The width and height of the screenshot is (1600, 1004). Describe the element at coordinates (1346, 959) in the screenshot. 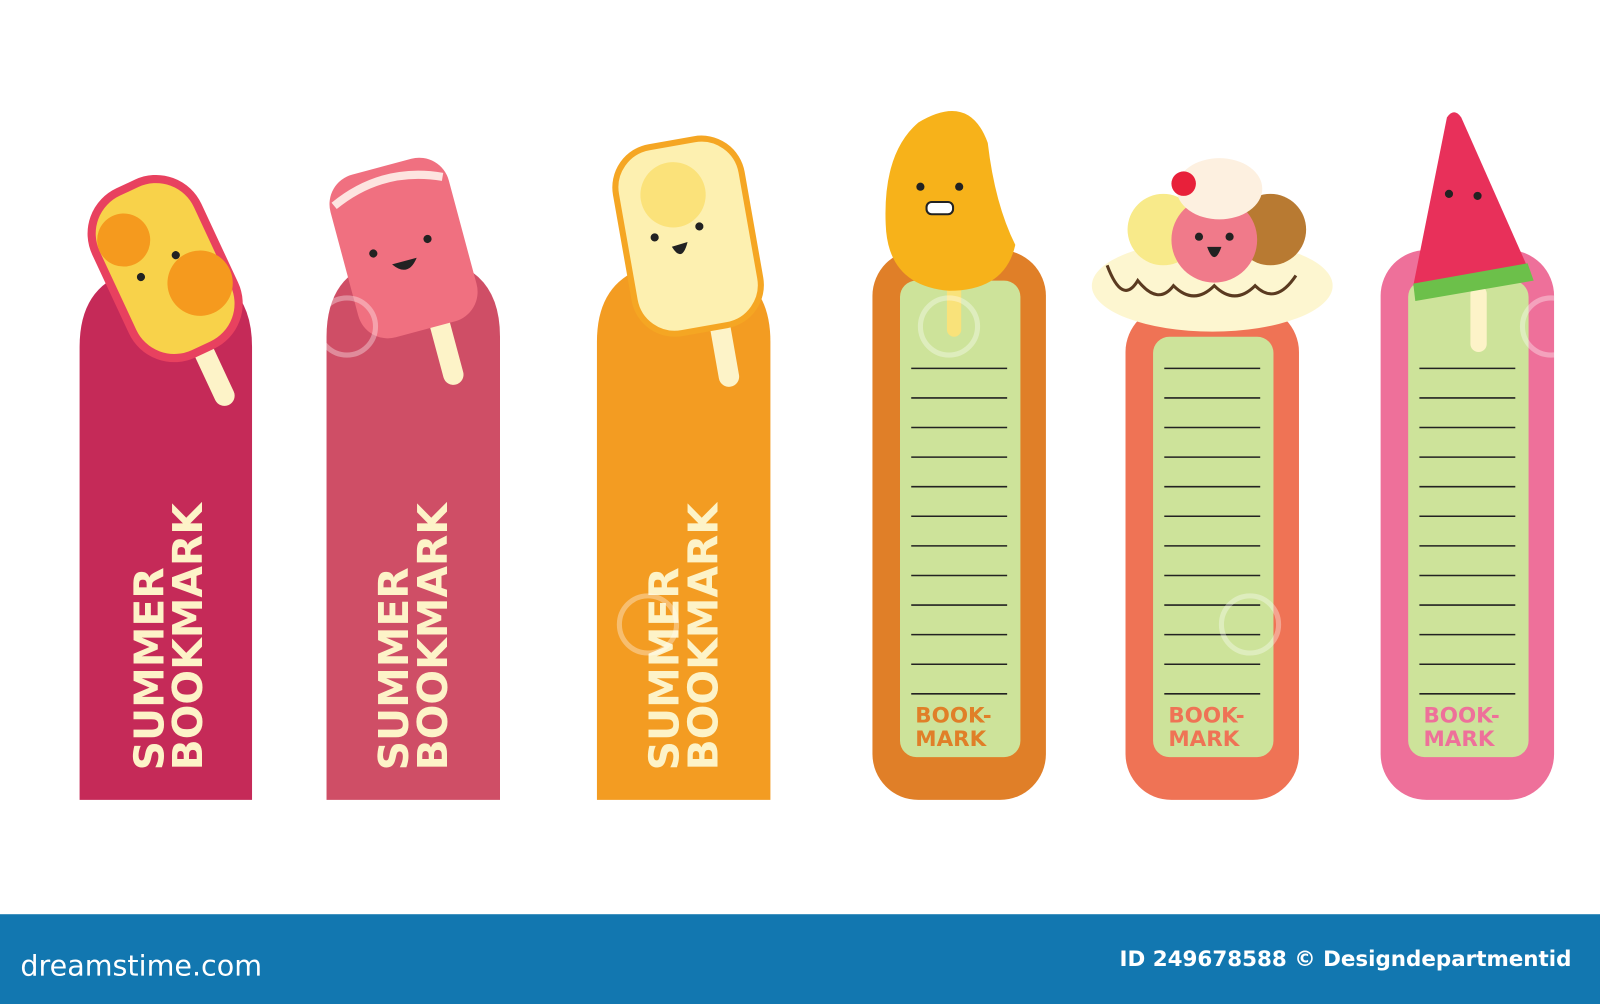

I see `footer-credit: ID 249678588 © Designdepartmentid` at that location.